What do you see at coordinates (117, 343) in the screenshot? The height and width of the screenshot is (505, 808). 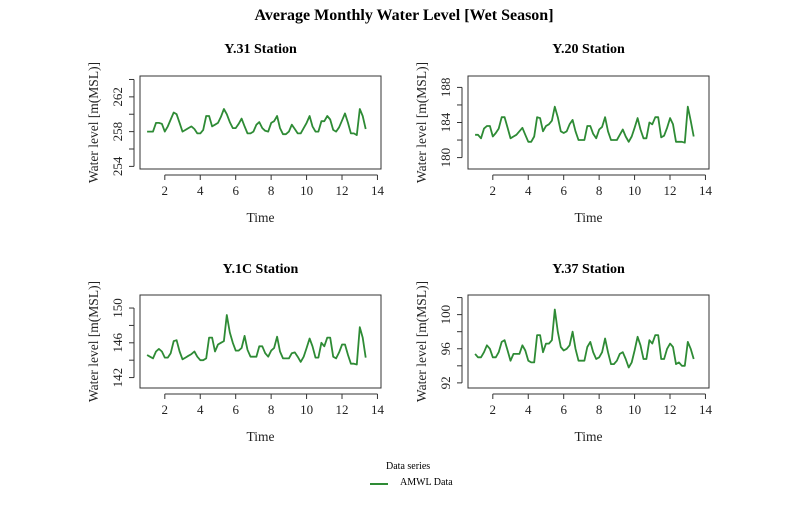 I see `y-tick-label: 146` at bounding box center [117, 343].